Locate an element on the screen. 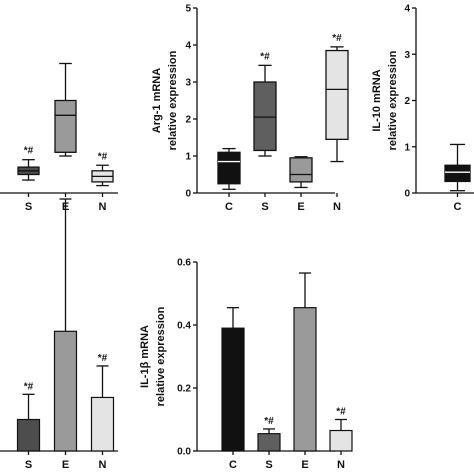 The width and height of the screenshot is (474, 474). y-axis-label: IL-1β mRNA is located at coordinates (145, 356).